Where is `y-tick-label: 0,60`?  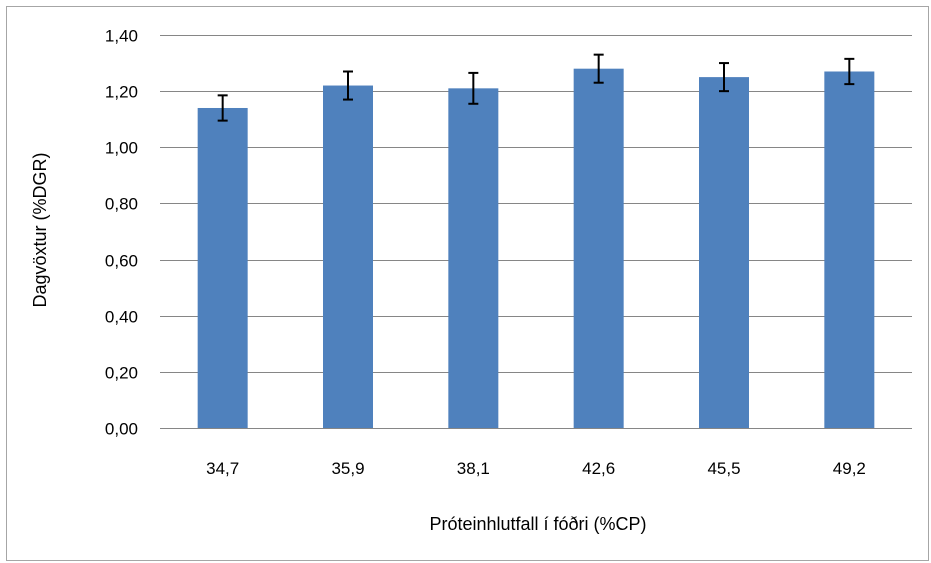 y-tick-label: 0,60 is located at coordinates (121, 261).